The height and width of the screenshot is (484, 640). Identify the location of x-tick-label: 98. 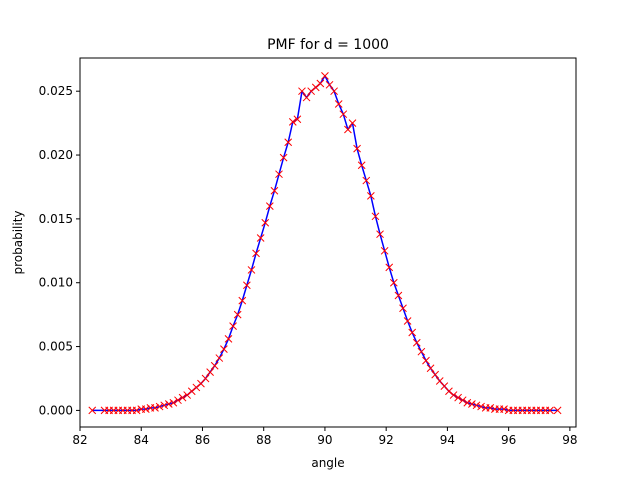
(569, 440).